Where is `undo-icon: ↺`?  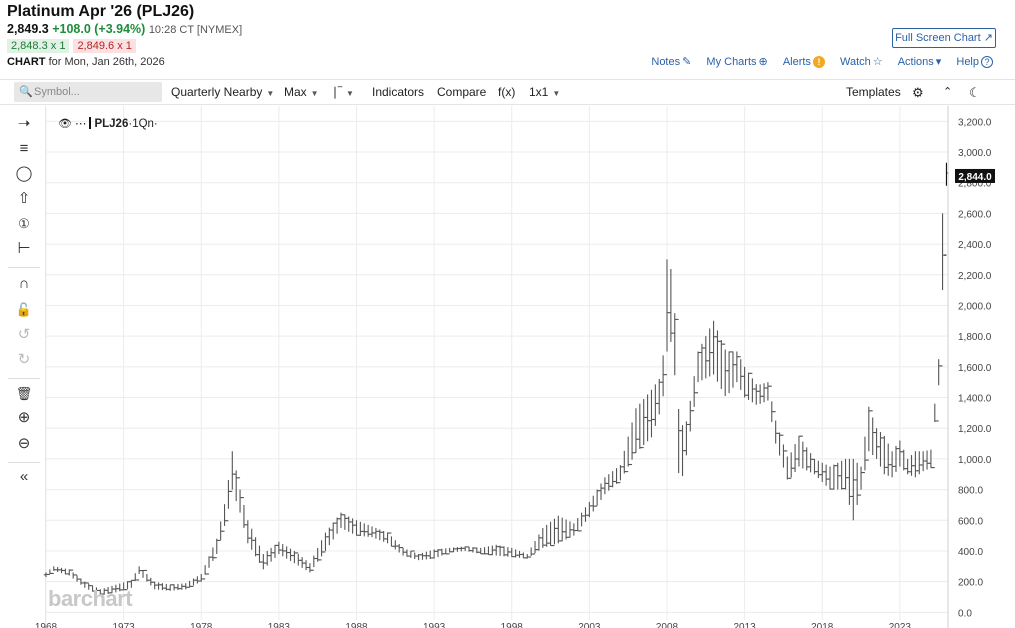
undo-icon: ↺ is located at coordinates (24, 334).